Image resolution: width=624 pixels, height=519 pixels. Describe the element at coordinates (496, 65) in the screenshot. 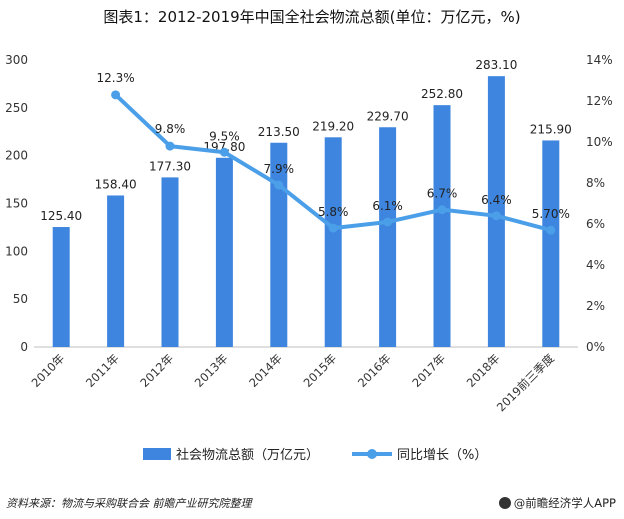

I see `bar-value-label: 283.10` at that location.